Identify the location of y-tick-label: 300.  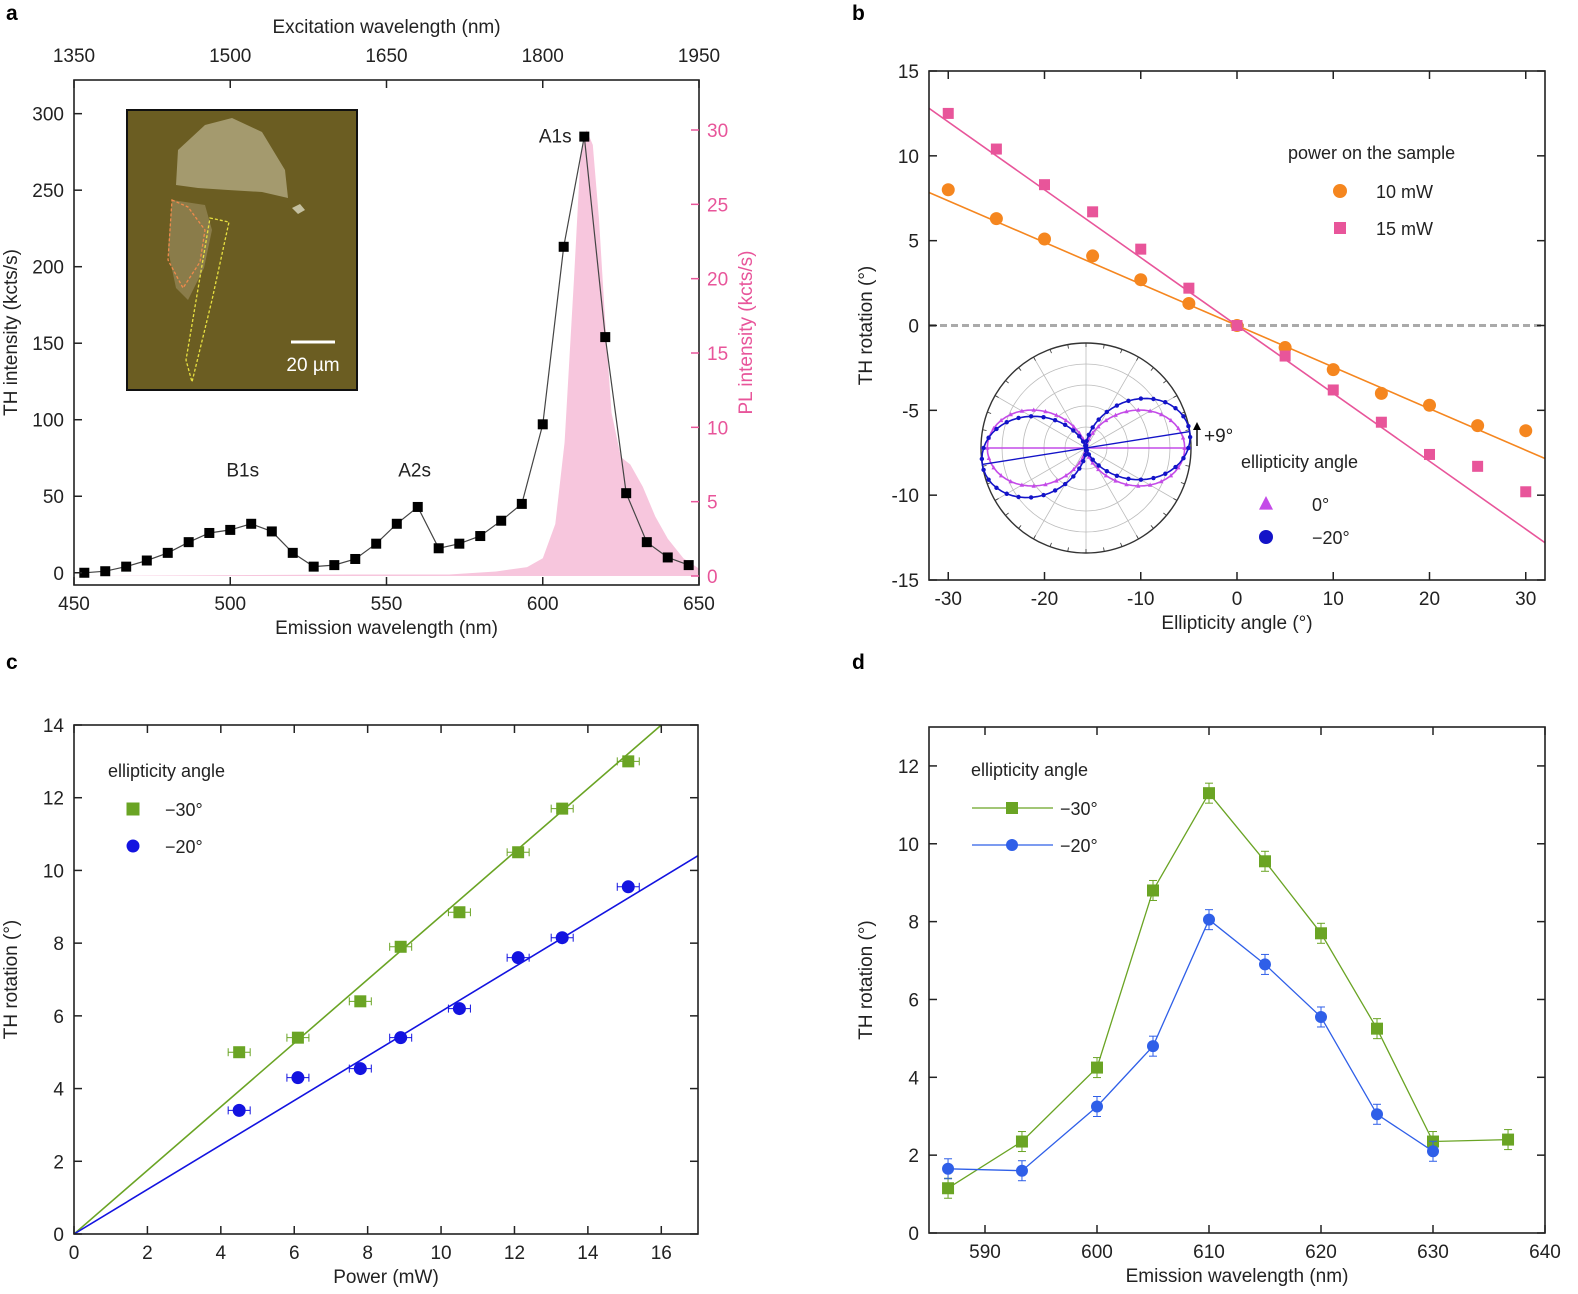
(48, 115).